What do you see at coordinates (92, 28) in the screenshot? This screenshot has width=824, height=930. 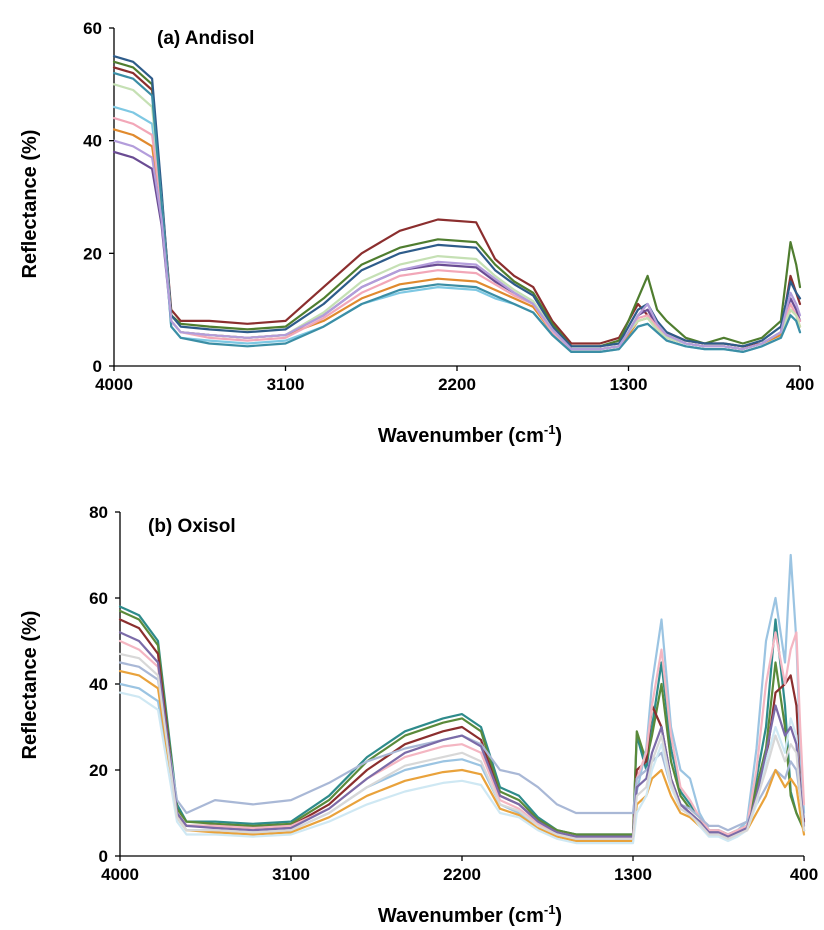 I see `y-tick-label-andisol-60: 60` at bounding box center [92, 28].